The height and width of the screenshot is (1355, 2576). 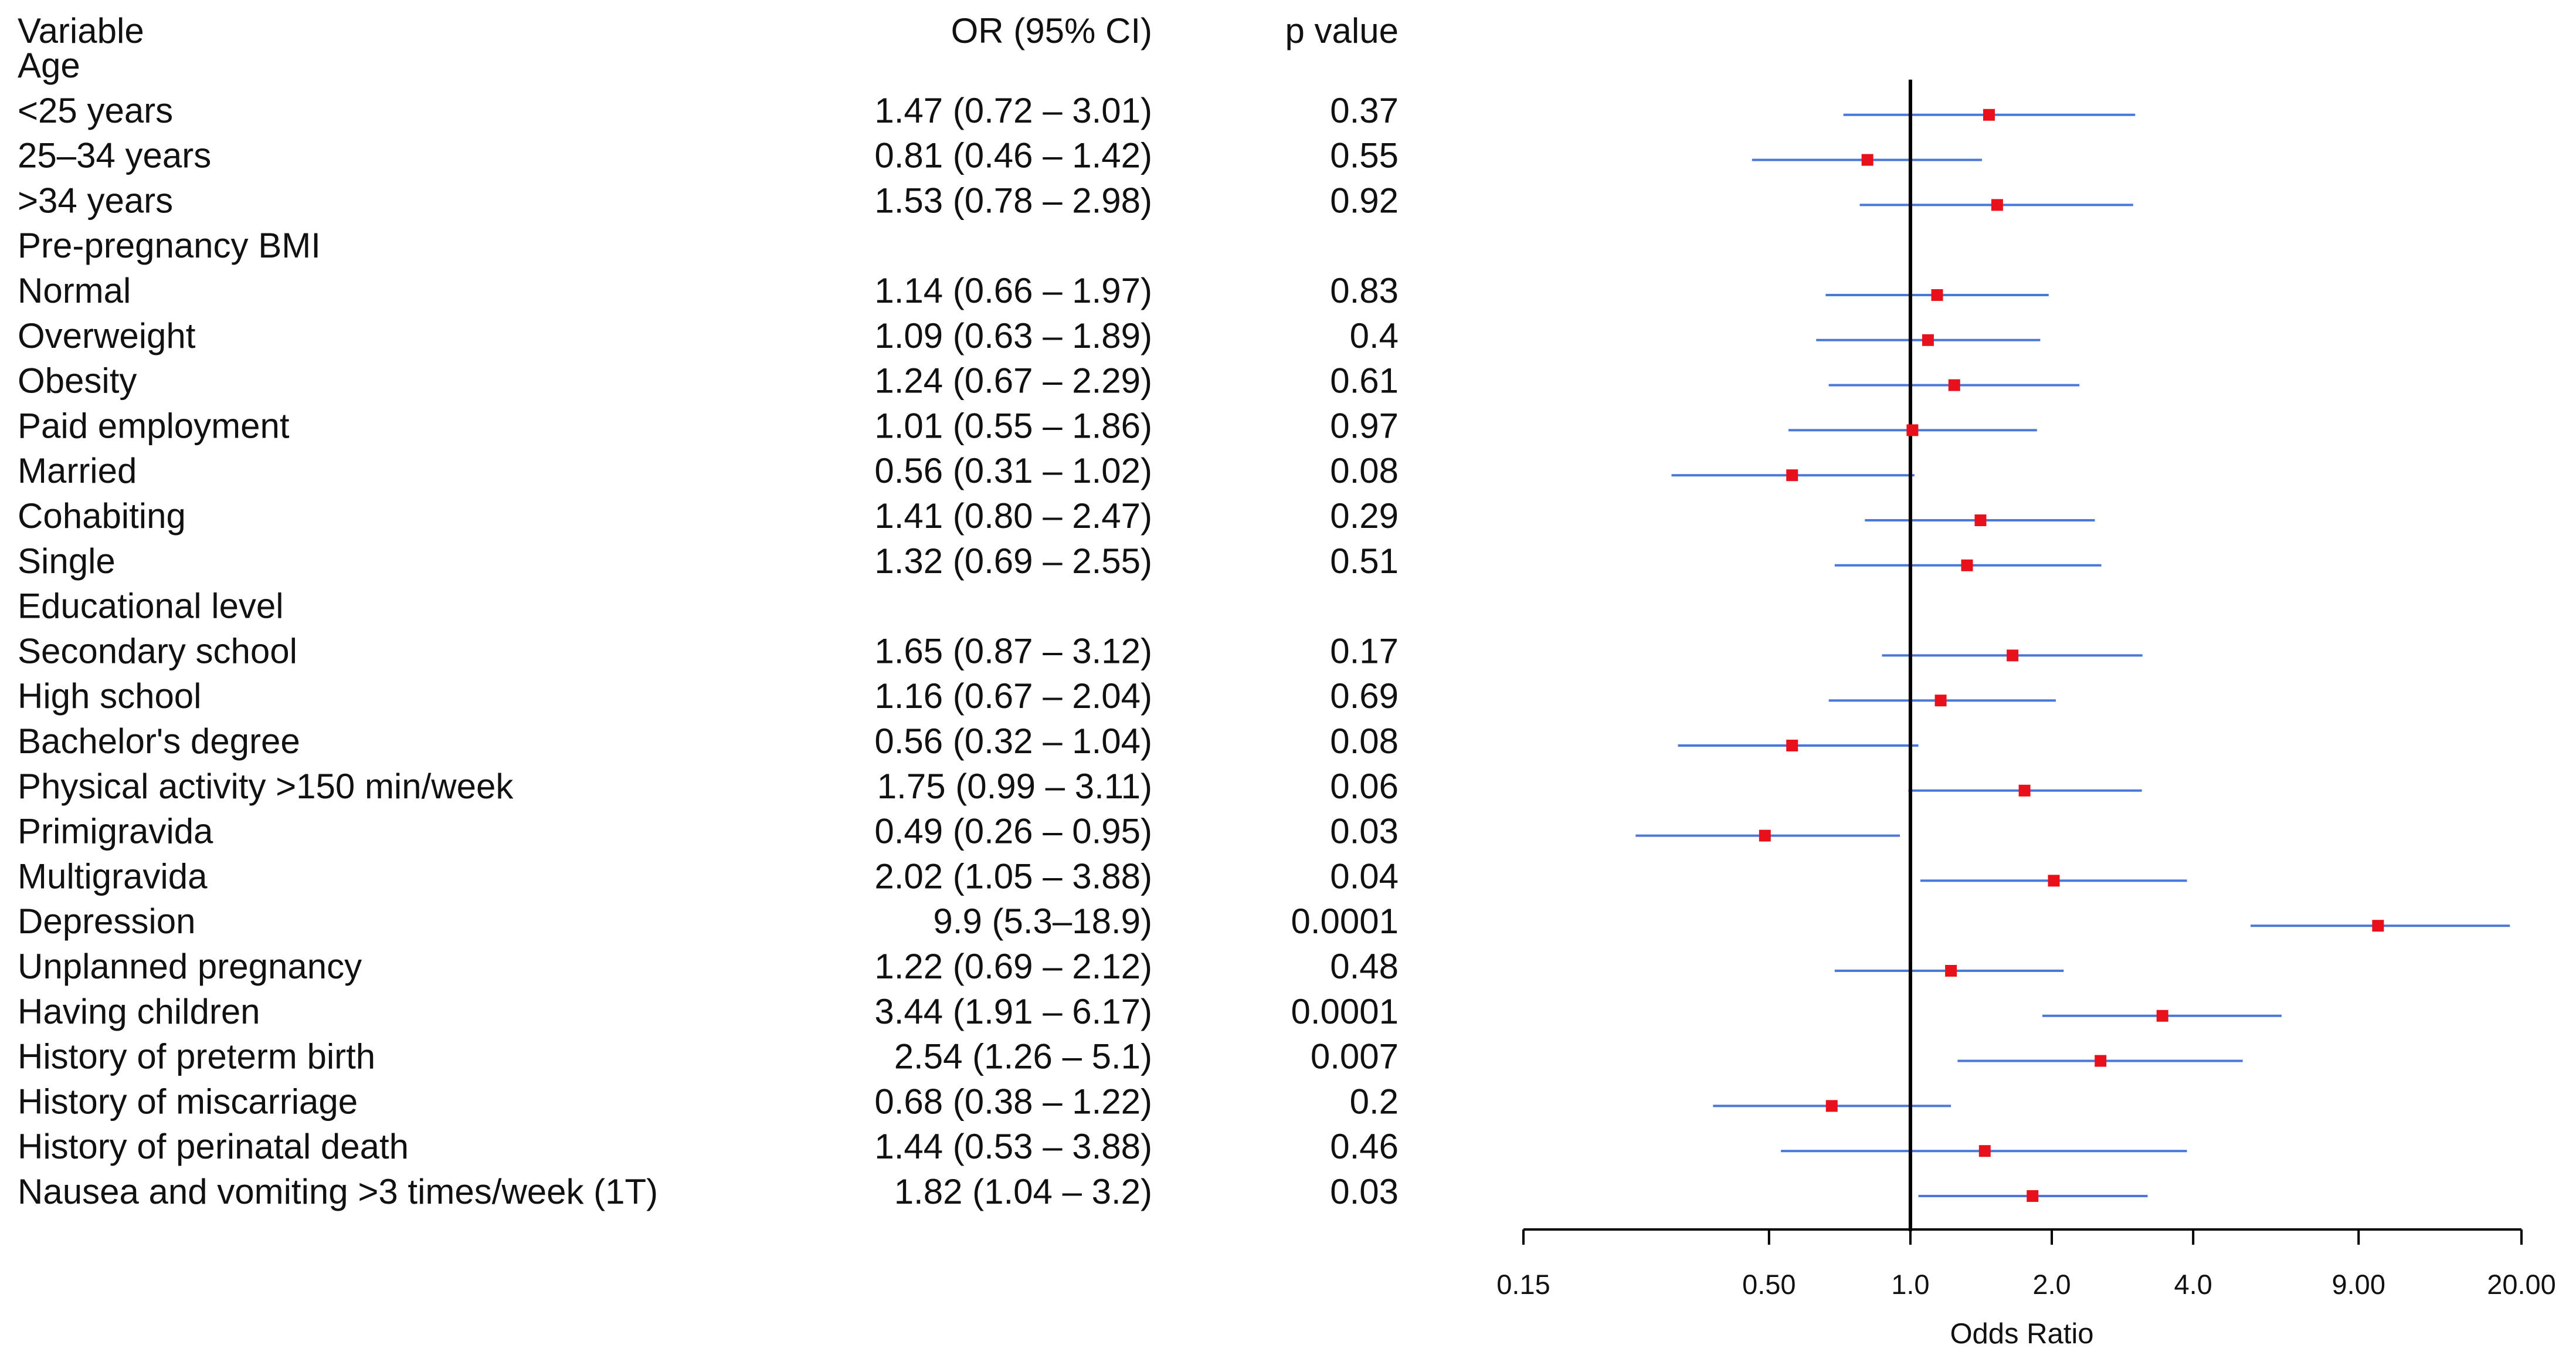 What do you see at coordinates (151, 606) in the screenshot?
I see `group-header-label: Educational level` at bounding box center [151, 606].